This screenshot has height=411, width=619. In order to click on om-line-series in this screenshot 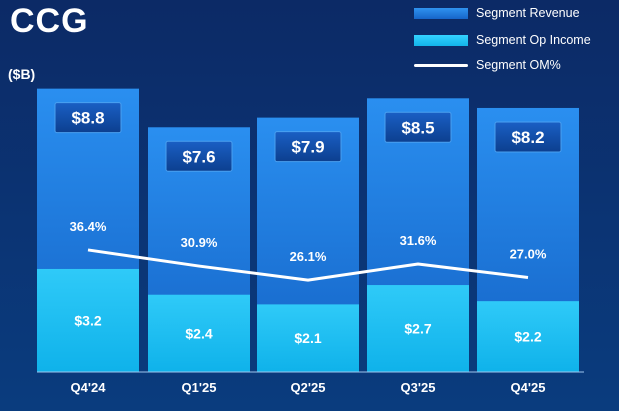, I will do `click(308, 265)`.